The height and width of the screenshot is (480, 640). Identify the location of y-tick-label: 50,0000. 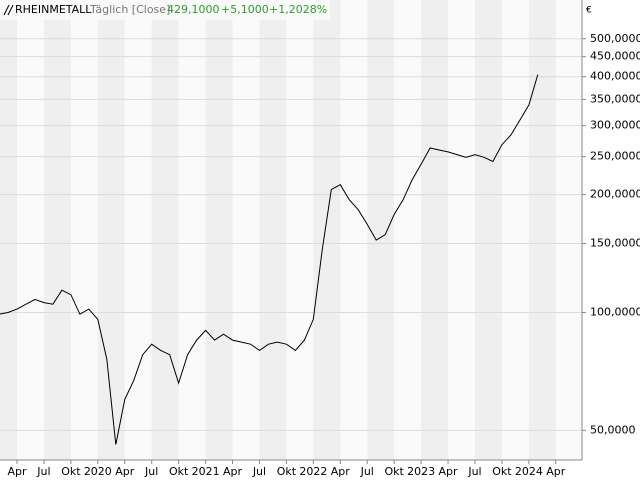
(613, 429).